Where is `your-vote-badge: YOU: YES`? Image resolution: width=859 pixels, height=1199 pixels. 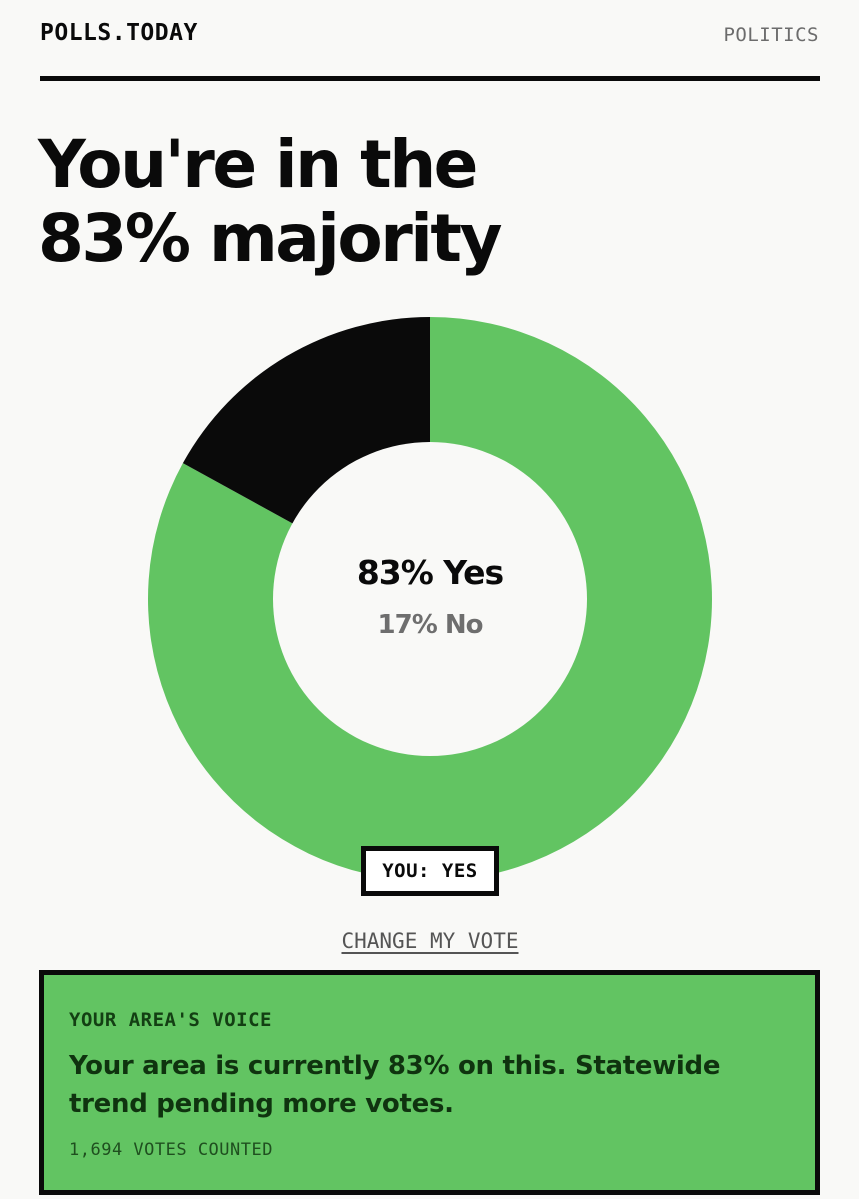 your-vote-badge: YOU: YES is located at coordinates (430, 871).